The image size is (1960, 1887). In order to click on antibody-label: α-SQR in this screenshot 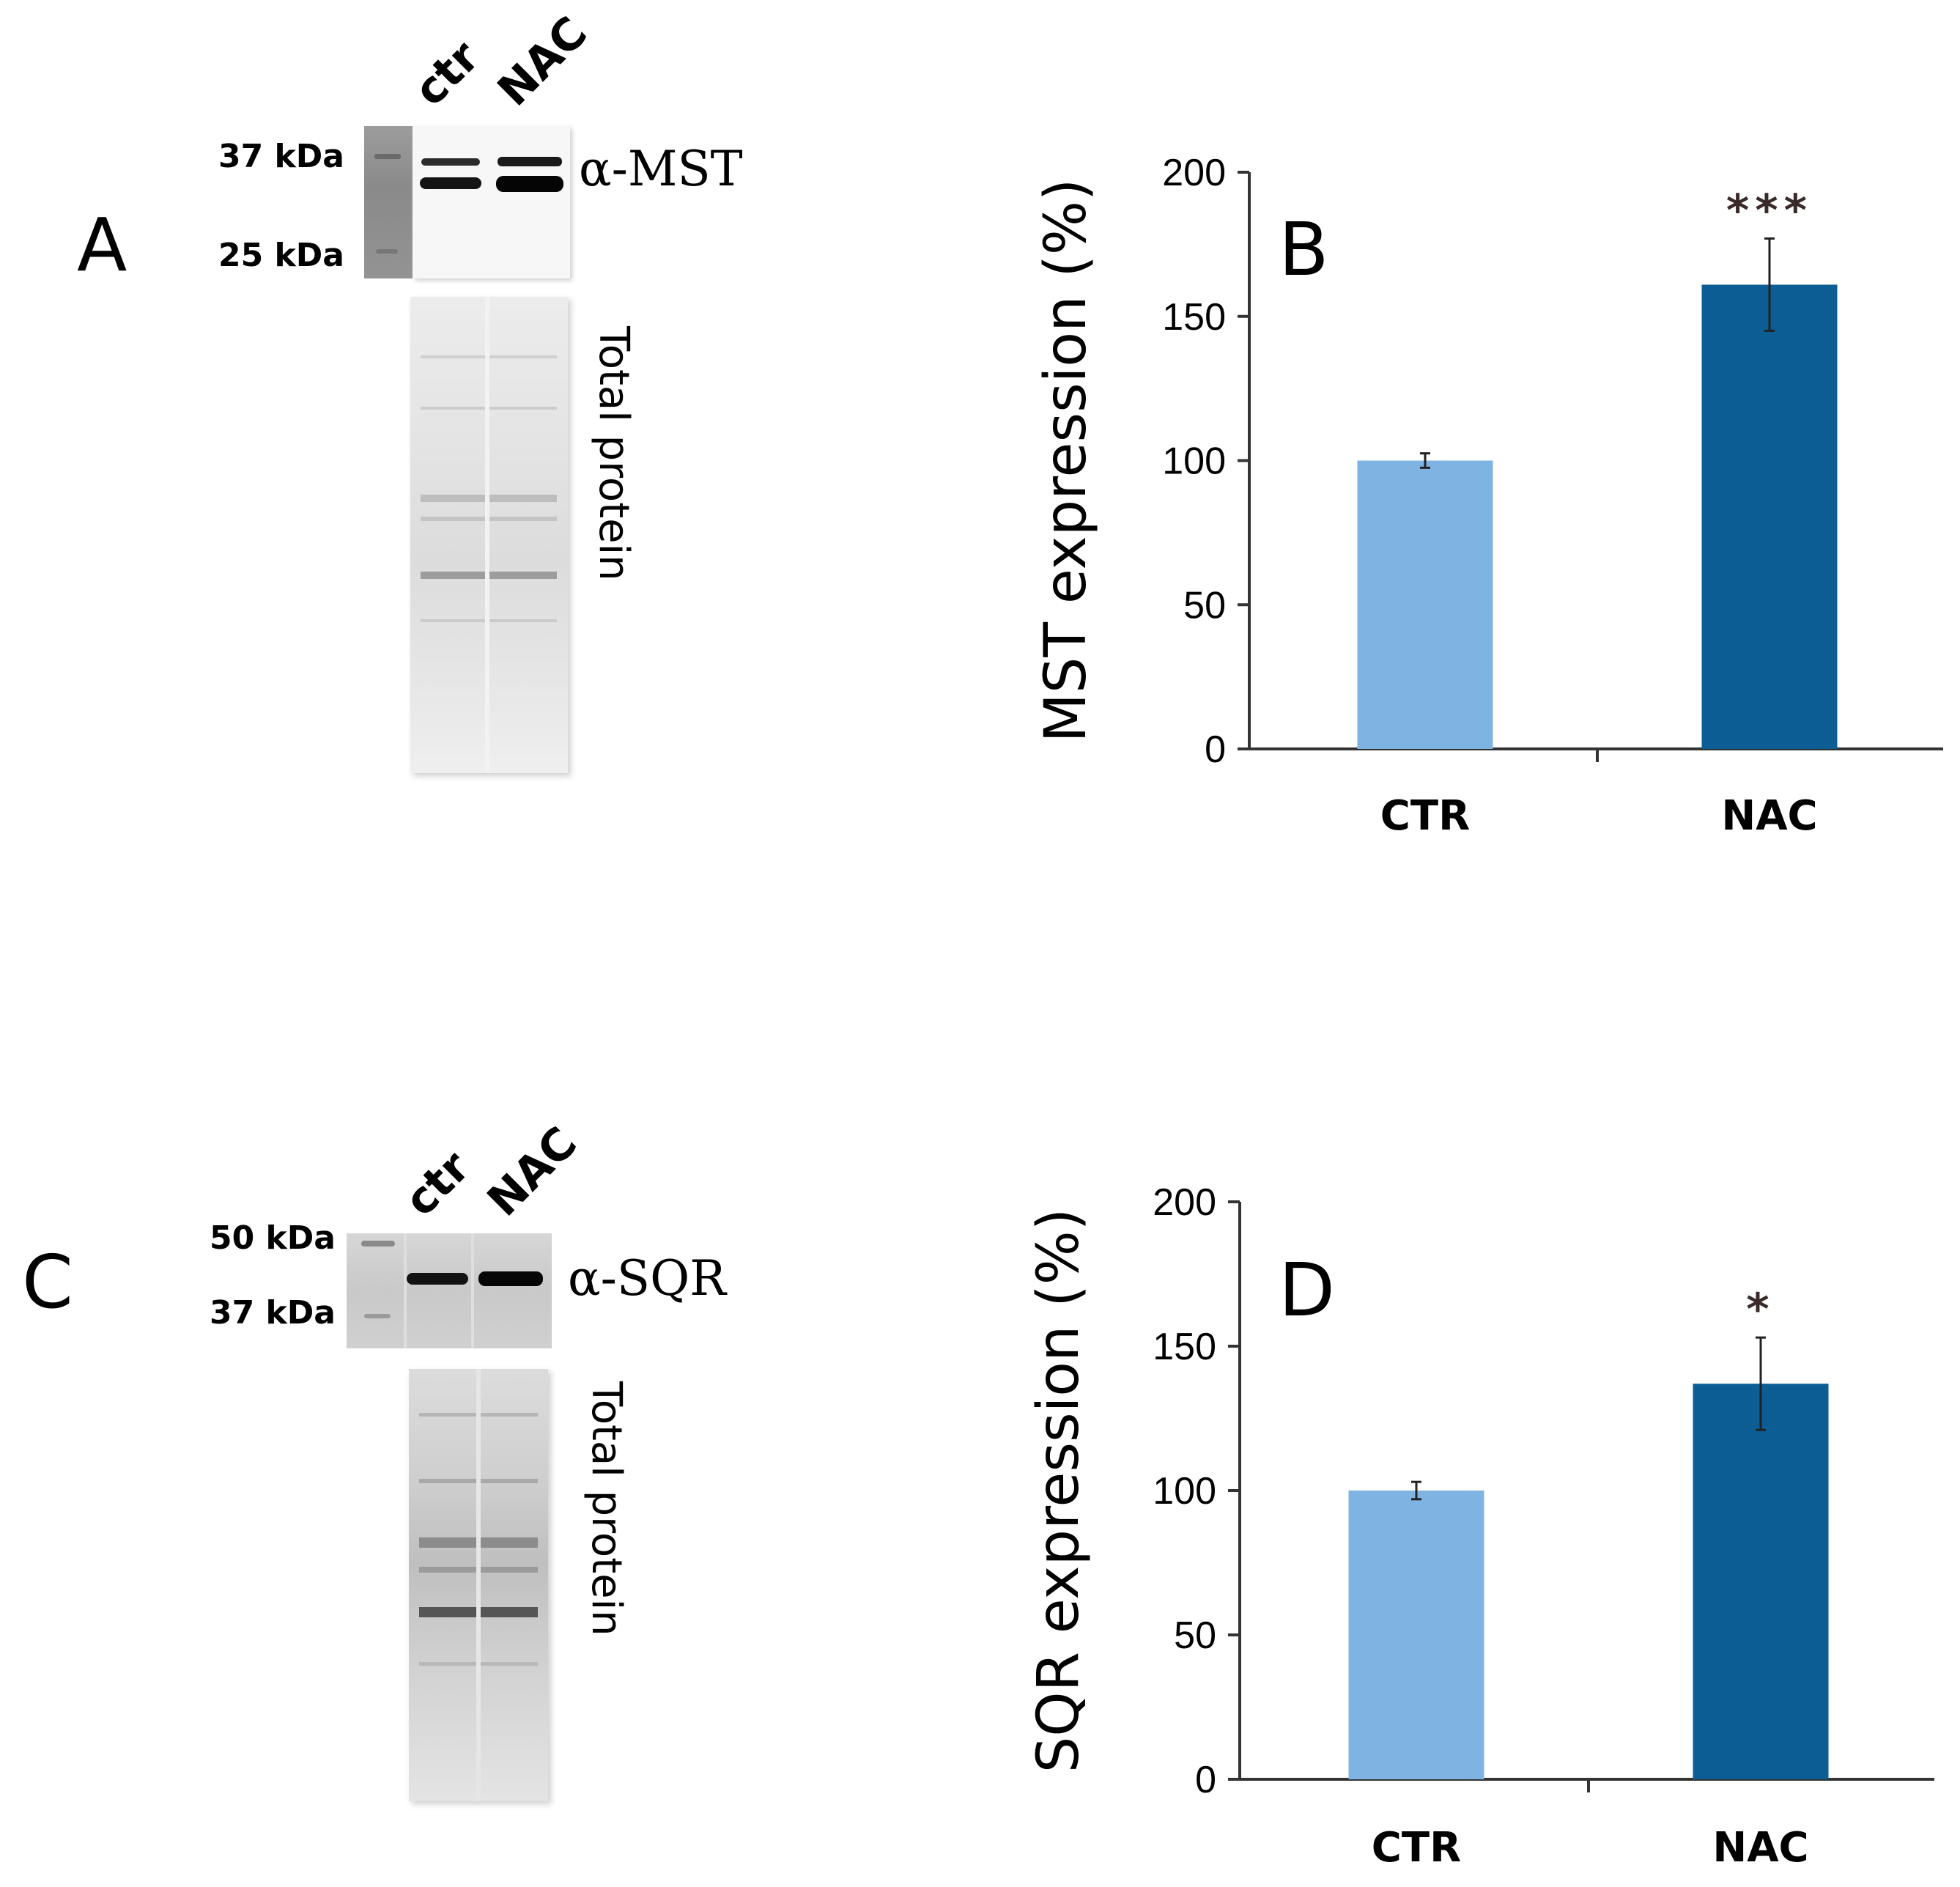, I will do `click(647, 1278)`.